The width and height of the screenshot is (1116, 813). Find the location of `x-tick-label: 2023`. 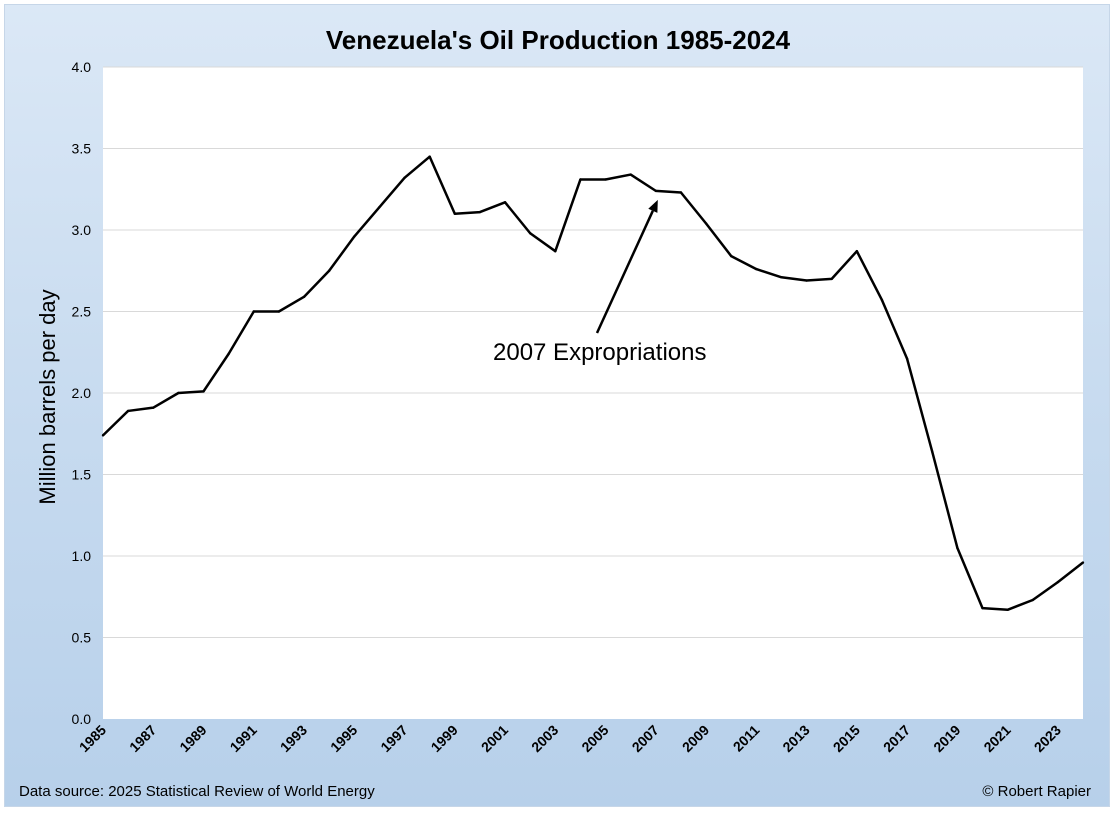

x-tick-label: 2023 is located at coordinates (1047, 738).